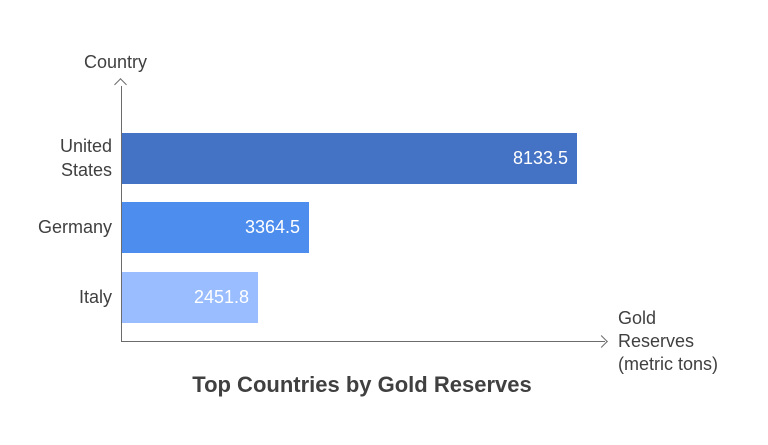 The width and height of the screenshot is (768, 445). Describe the element at coordinates (349, 158) in the screenshot. I see `bar-united-states: 8133.5` at that location.